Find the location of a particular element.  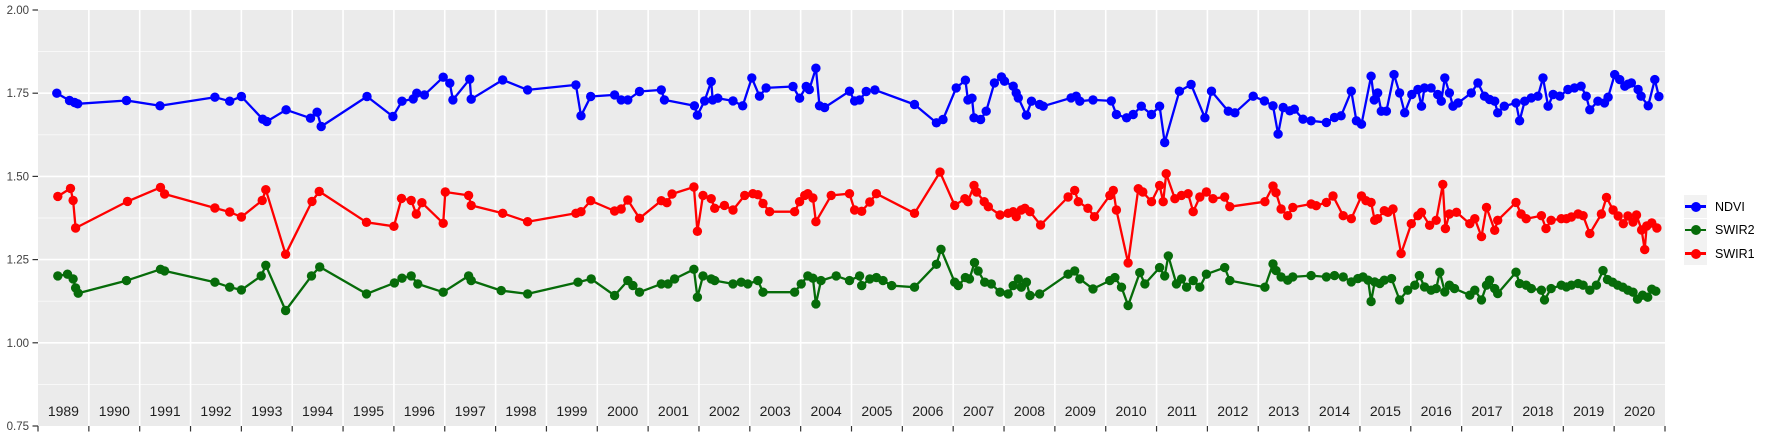

x-tick-label: 2009 is located at coordinates (1080, 411).